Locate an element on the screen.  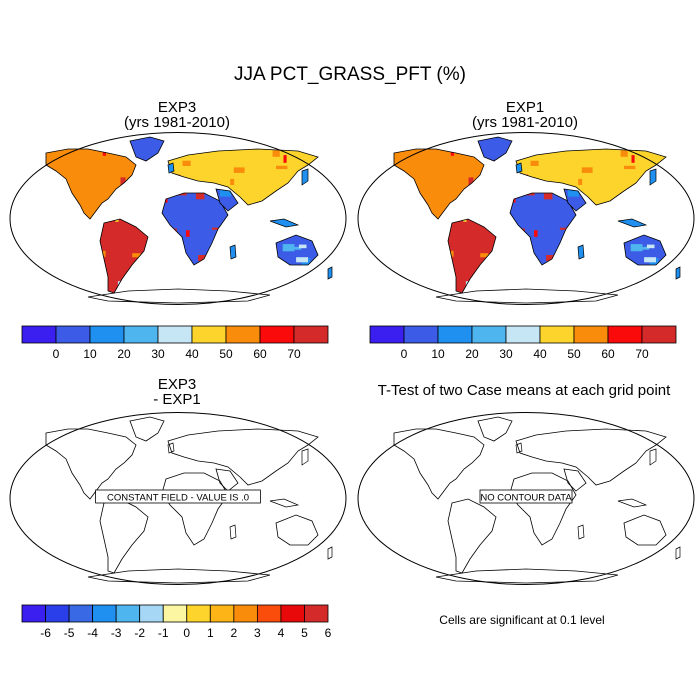
overlay-label-box: CONSTANT FIELD - VALUE IS .0 is located at coordinates (178, 496).